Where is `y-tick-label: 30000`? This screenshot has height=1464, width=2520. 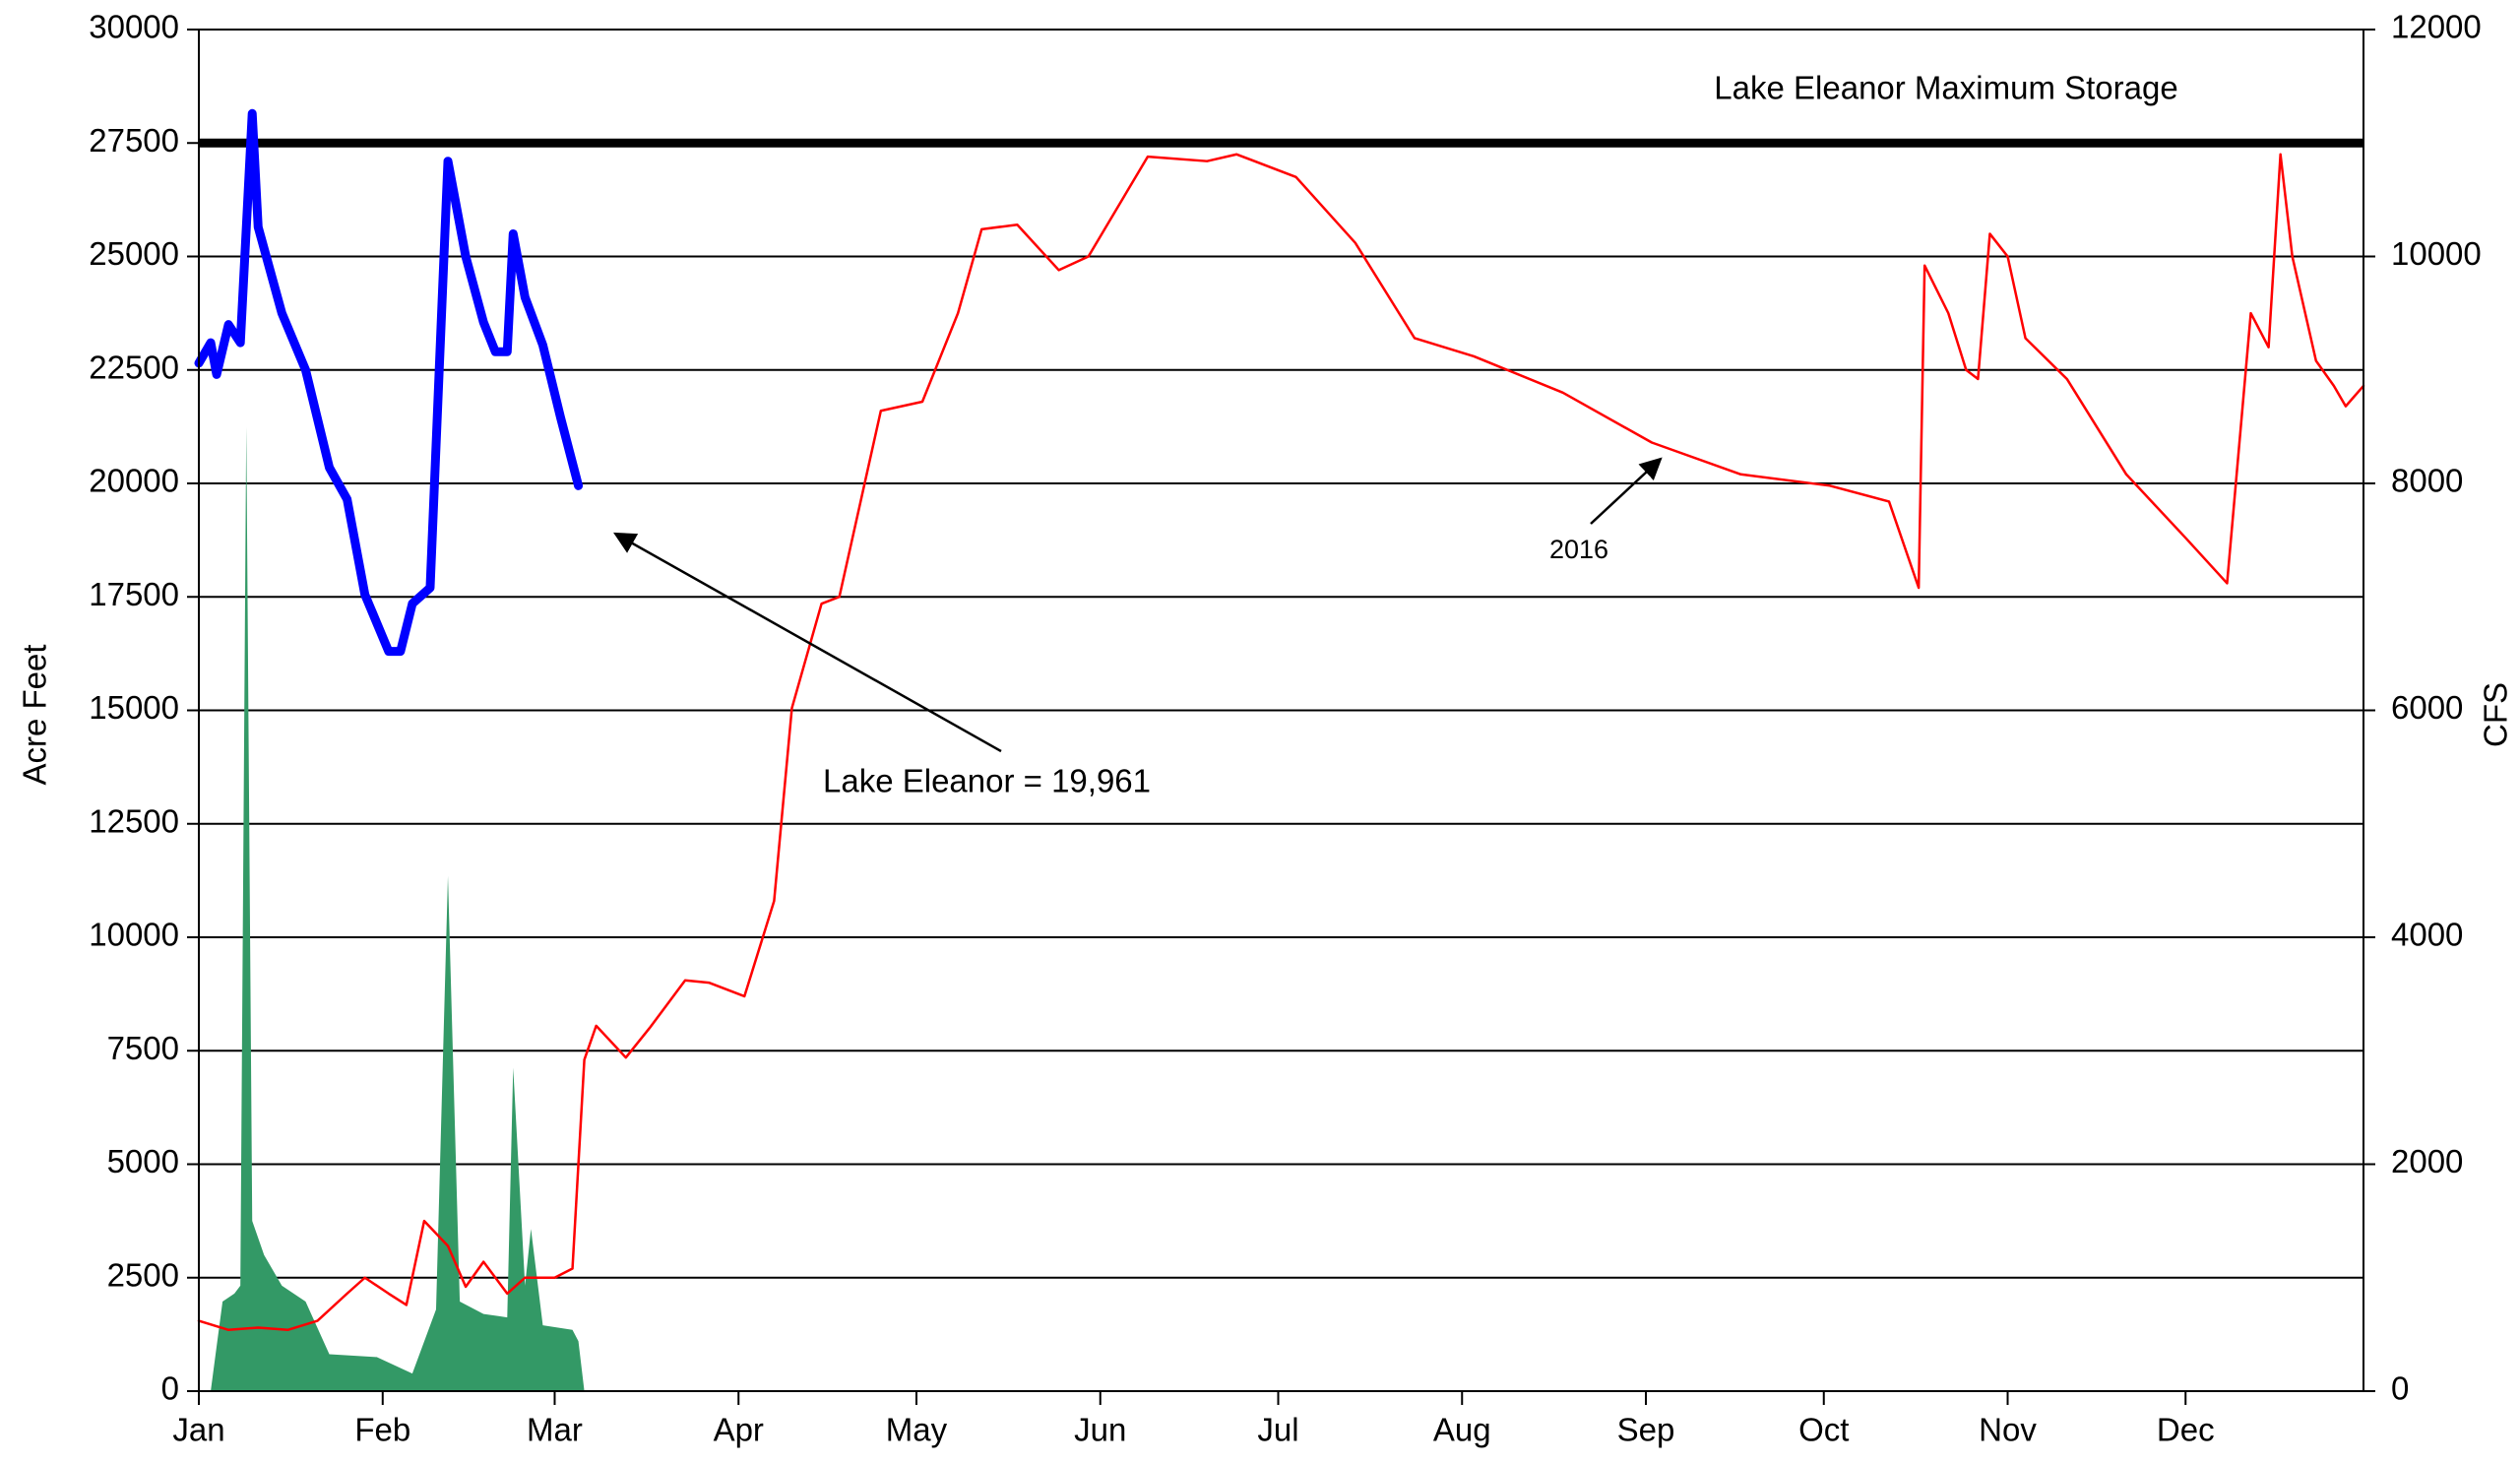 y-tick-label: 30000 is located at coordinates (134, 27).